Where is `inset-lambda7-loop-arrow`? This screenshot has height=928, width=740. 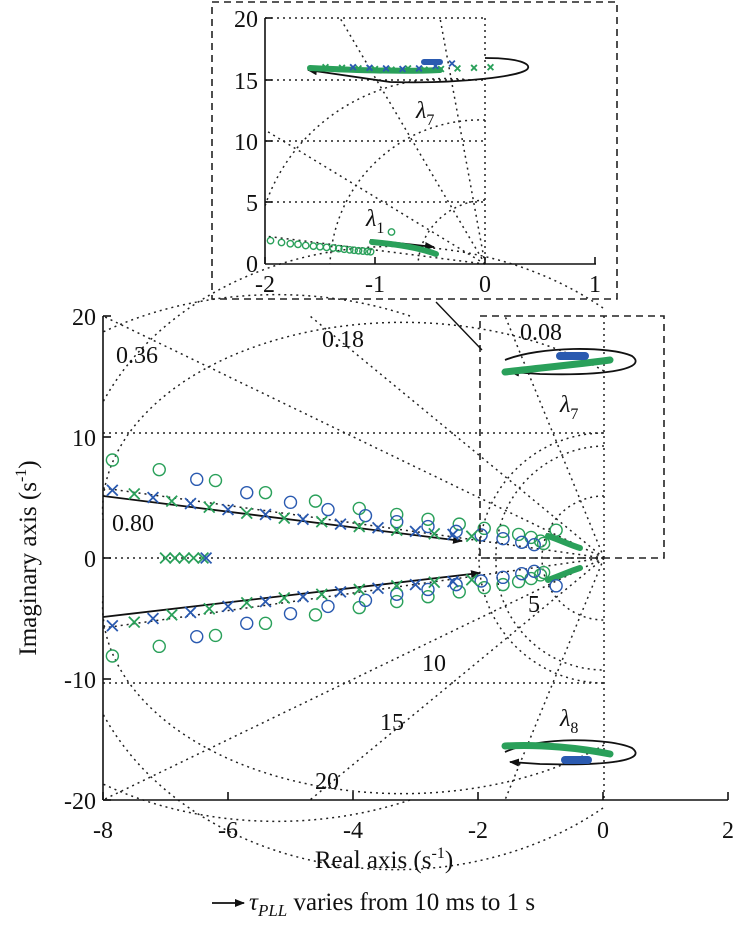 inset-lambda7-loop-arrow is located at coordinates (418, 70).